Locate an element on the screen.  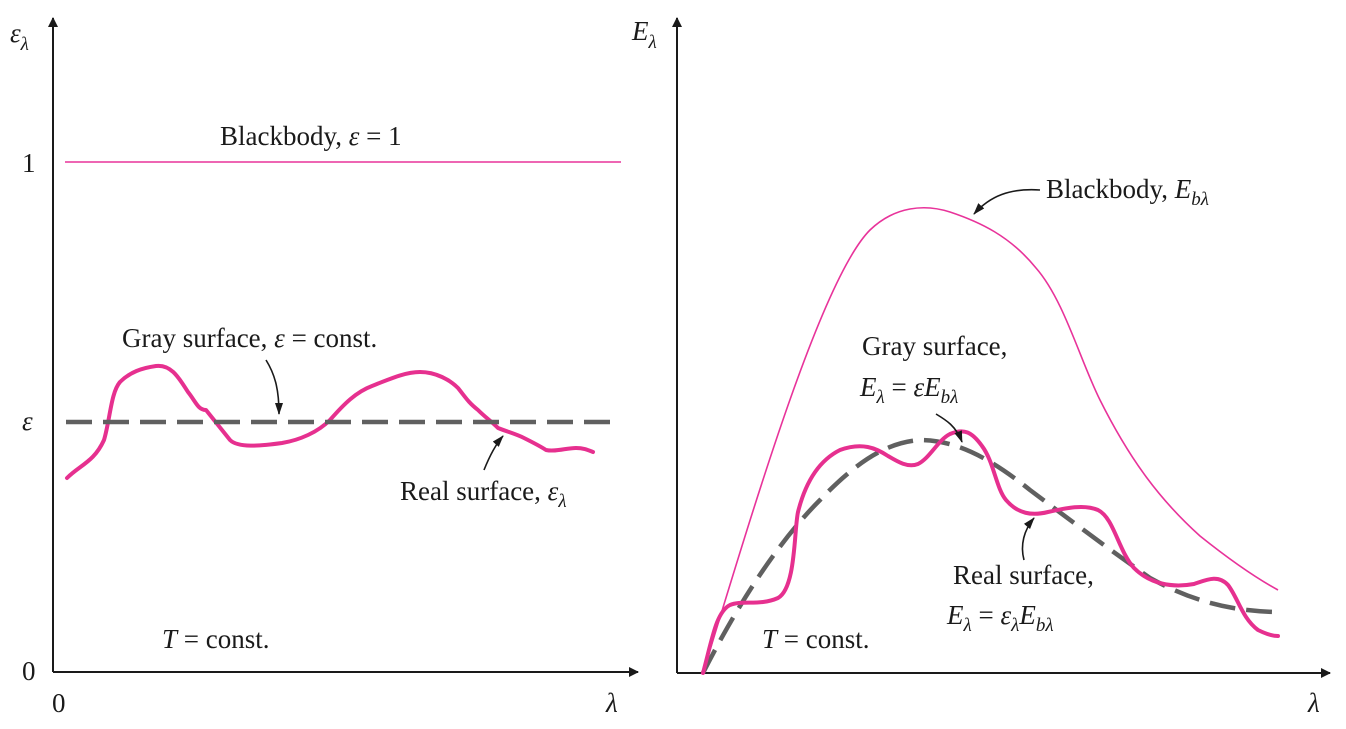
right-gray-surface-equation: Eλ = εEbλ is located at coordinates (908, 390).